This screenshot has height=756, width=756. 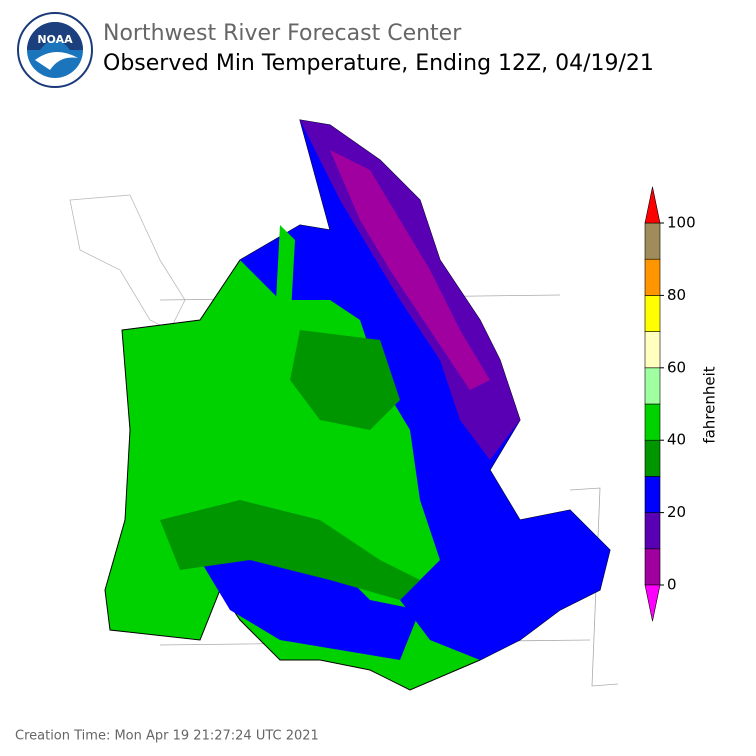 What do you see at coordinates (672, 585) in the screenshot?
I see `colorbar-tick-label: 0` at bounding box center [672, 585].